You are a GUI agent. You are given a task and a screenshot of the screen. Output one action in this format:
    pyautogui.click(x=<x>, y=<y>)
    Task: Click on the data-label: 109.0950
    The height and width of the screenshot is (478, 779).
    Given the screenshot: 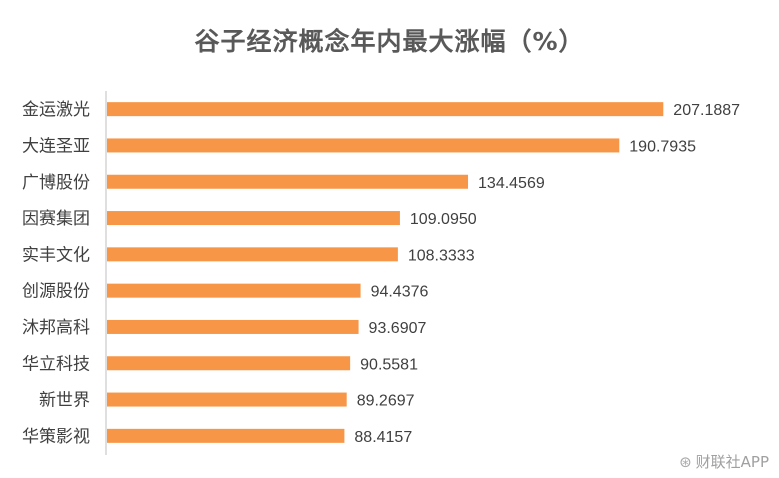 What is the action you would take?
    pyautogui.click(x=443, y=219)
    